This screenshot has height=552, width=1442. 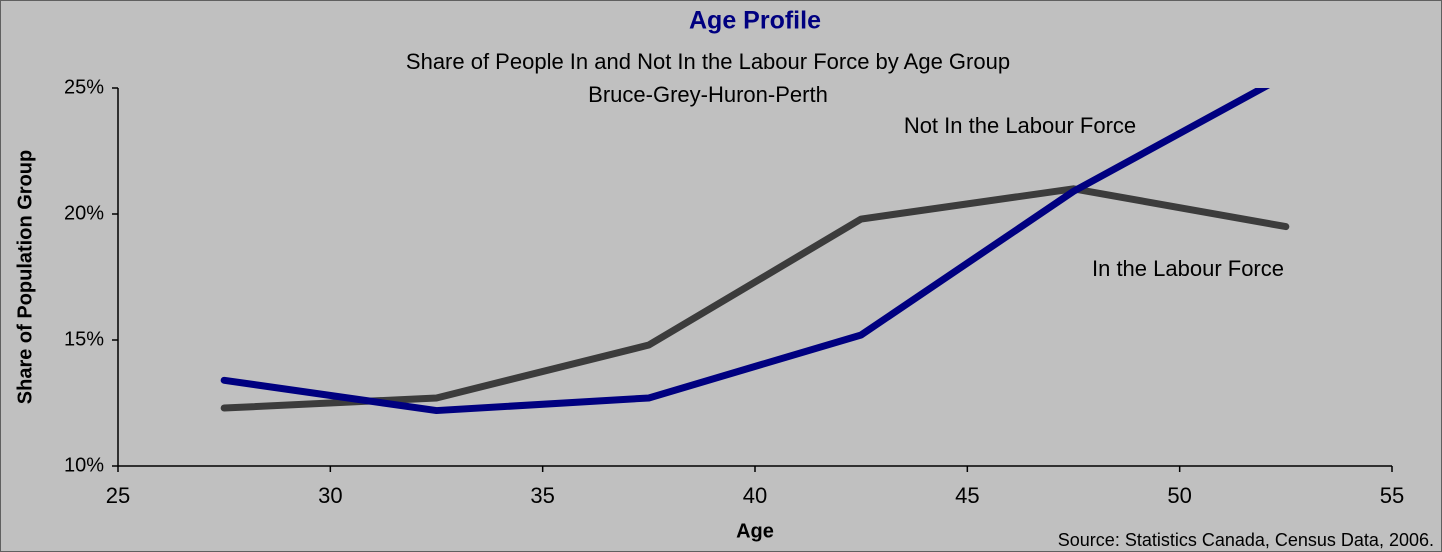 I want to click on series-label: In the Labour Force, so click(x=1188, y=268).